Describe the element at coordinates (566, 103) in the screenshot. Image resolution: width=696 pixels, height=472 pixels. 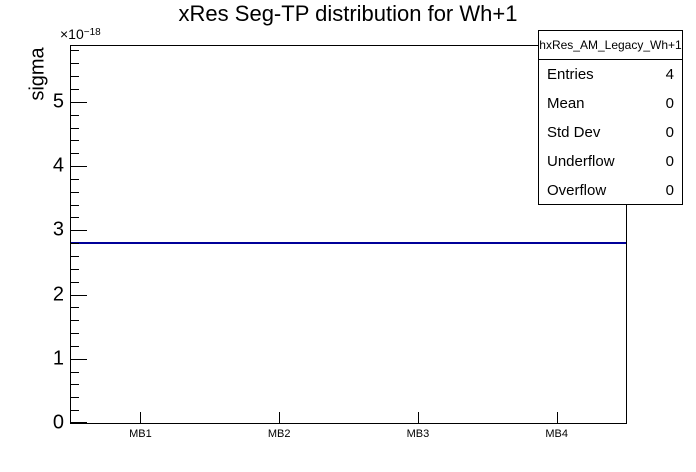
I see `stats-row-label: Mean` at that location.